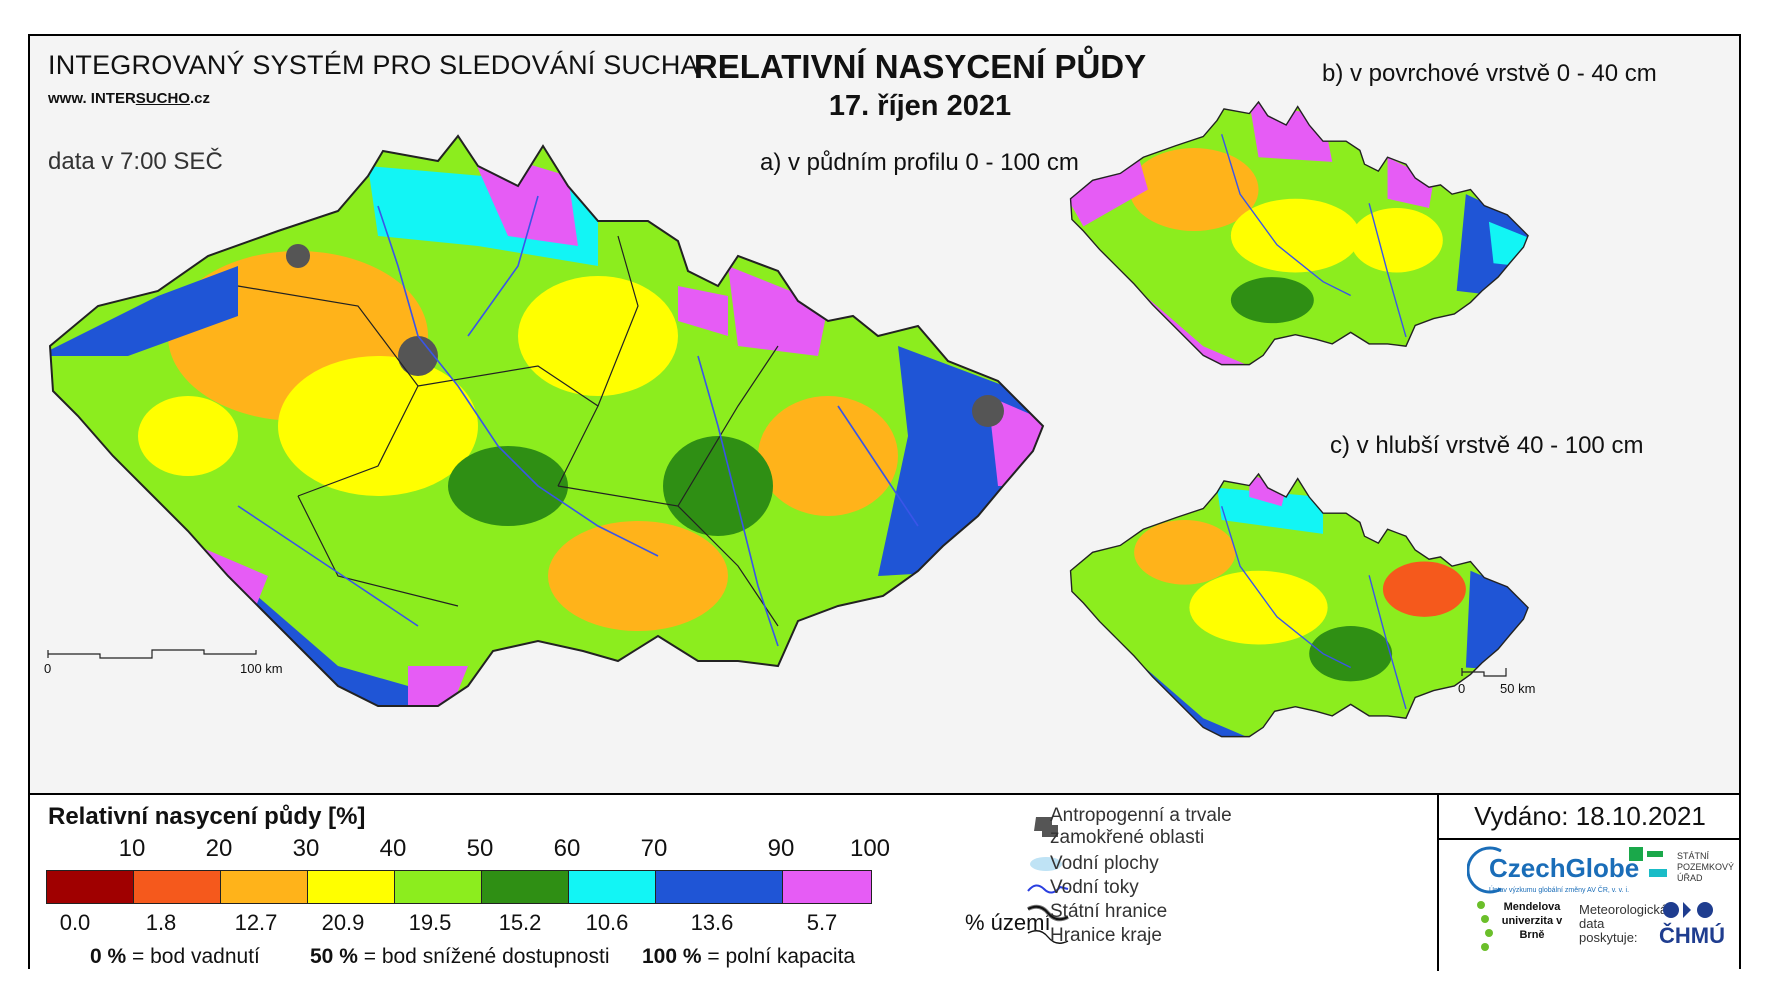 The width and height of the screenshot is (1772, 1003). Describe the element at coordinates (1094, 887) in the screenshot. I see `rivers-label: Vodní toky` at that location.